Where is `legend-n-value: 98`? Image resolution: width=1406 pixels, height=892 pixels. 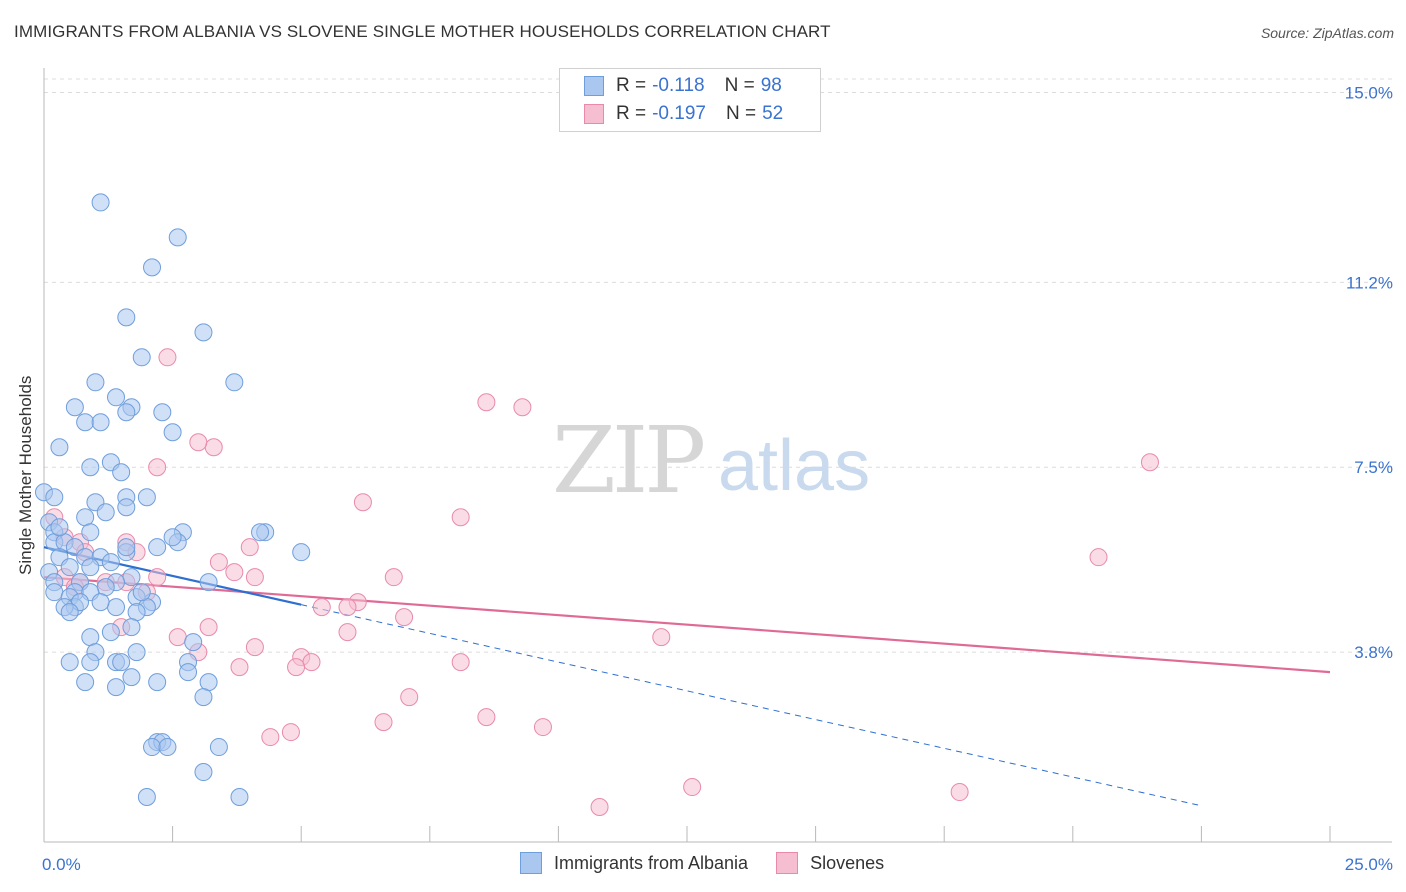 legend-n-value: 98 is located at coordinates (771, 85).